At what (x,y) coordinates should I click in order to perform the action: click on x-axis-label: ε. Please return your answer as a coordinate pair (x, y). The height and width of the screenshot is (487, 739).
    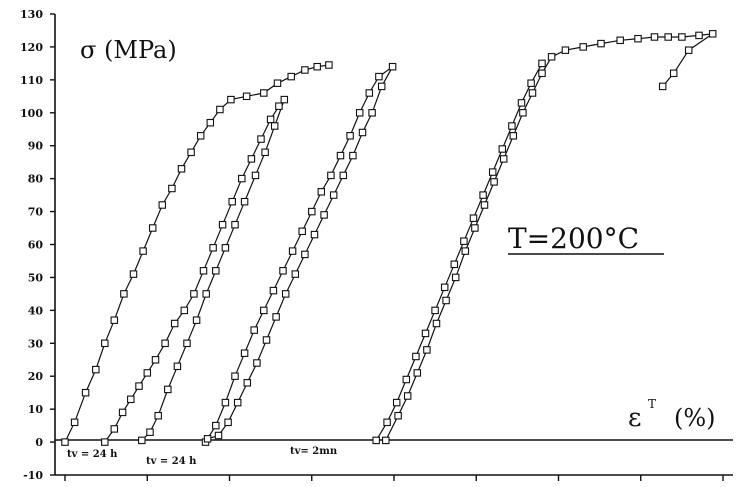
    Looking at the image, I should click on (634, 418).